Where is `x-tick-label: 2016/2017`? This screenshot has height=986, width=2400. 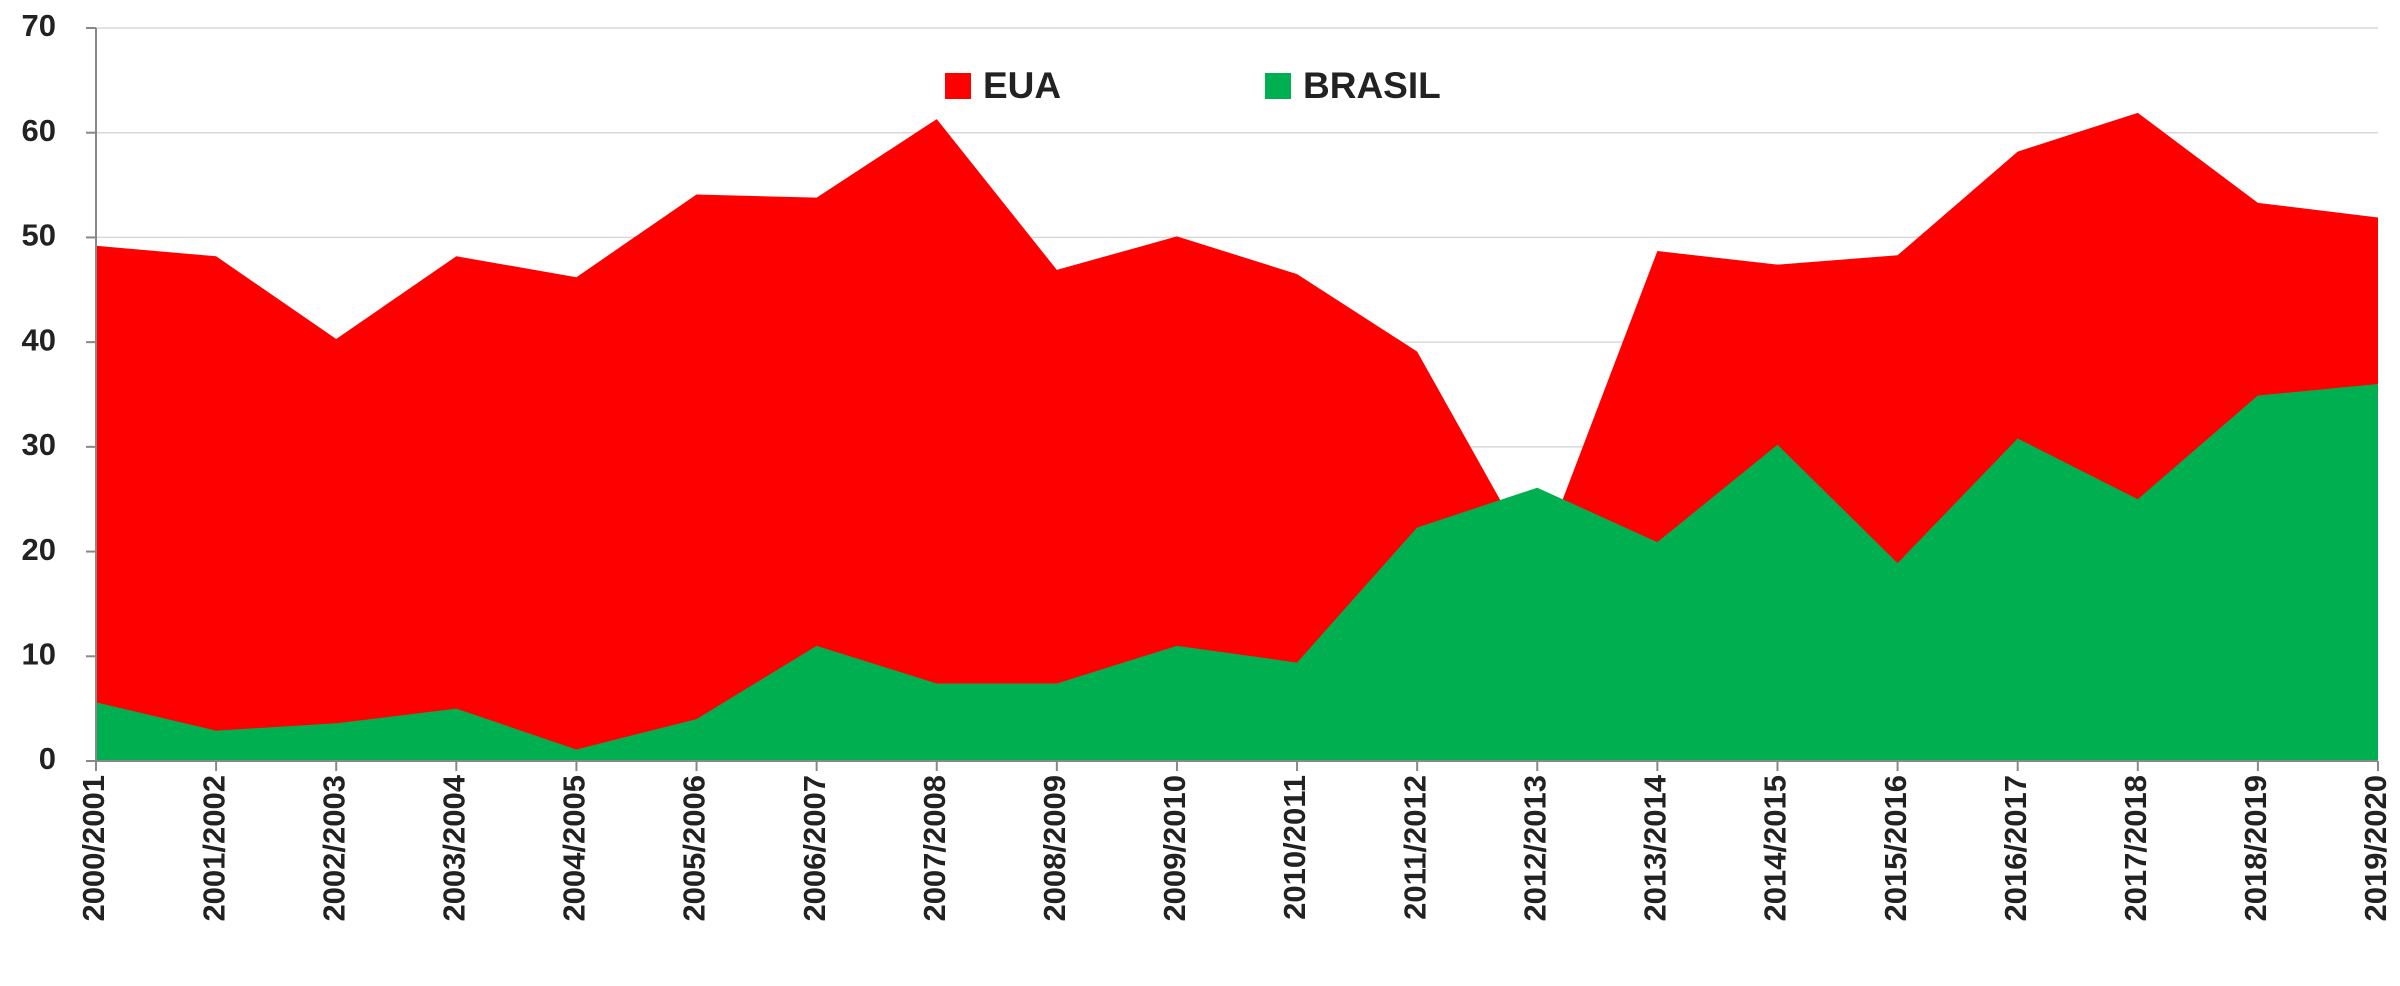
x-tick-label: 2016/2017 is located at coordinates (2015, 848).